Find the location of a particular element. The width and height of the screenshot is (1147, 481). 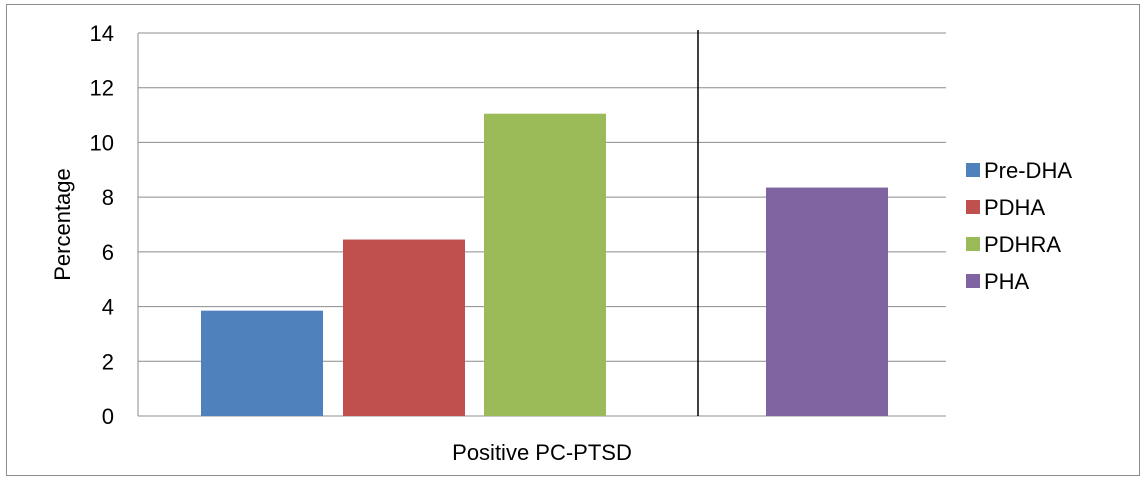

x-axis-title: Positive PC-PTSD is located at coordinates (542, 452).